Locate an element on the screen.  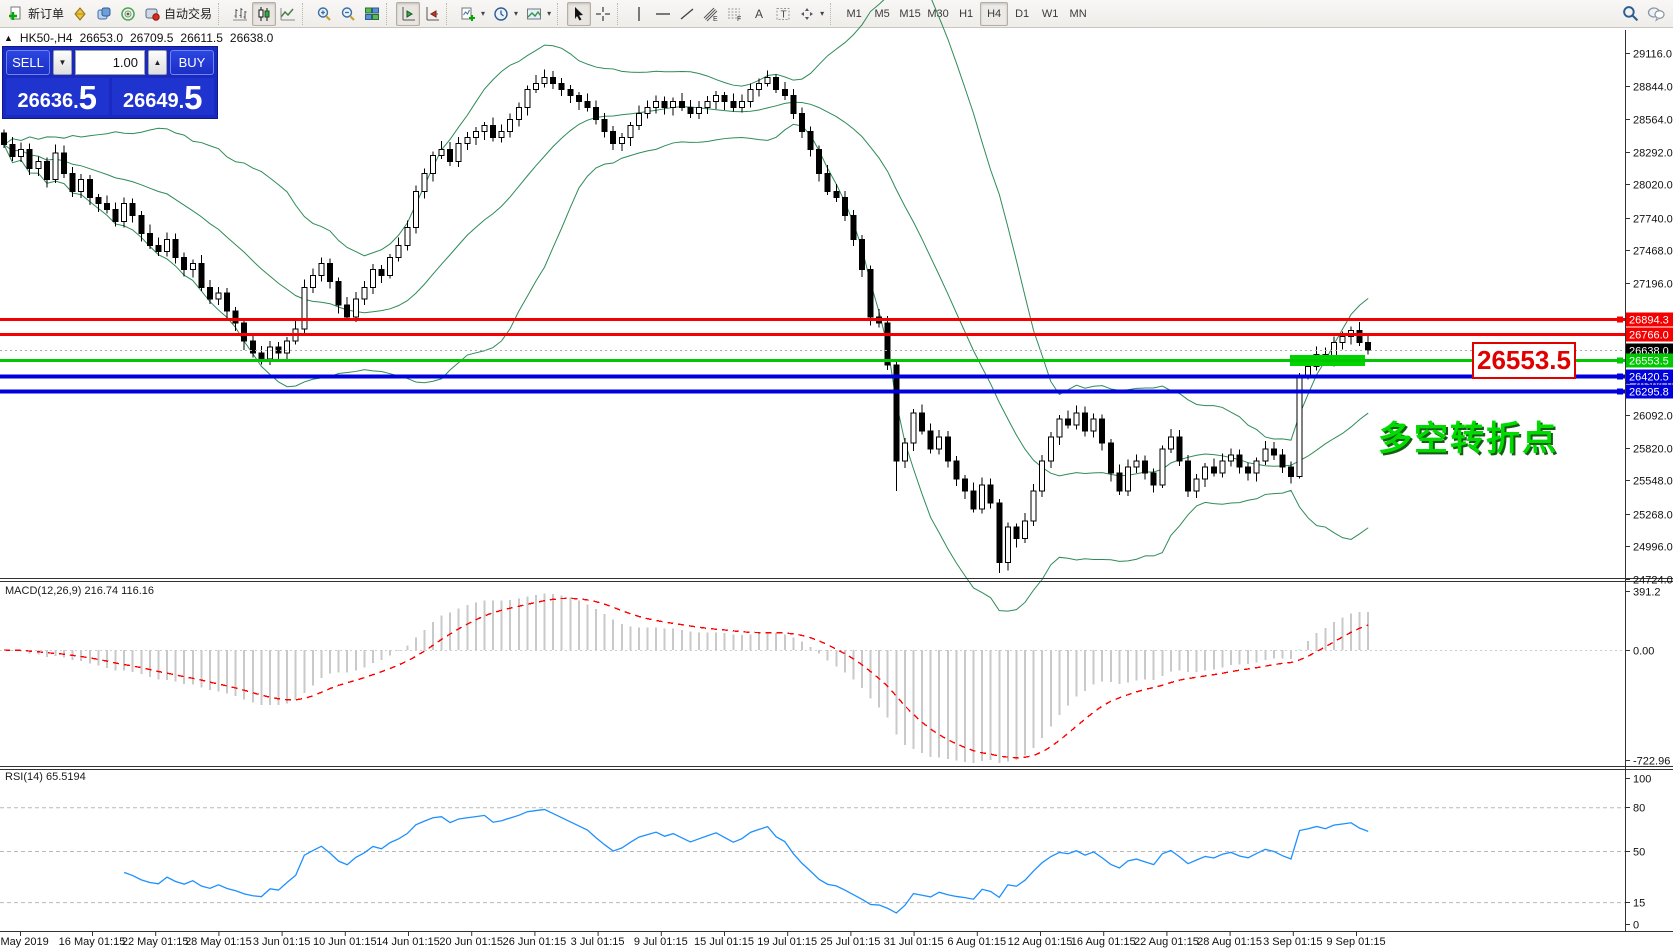
tf-h1: H1 is located at coordinates (966, 13).